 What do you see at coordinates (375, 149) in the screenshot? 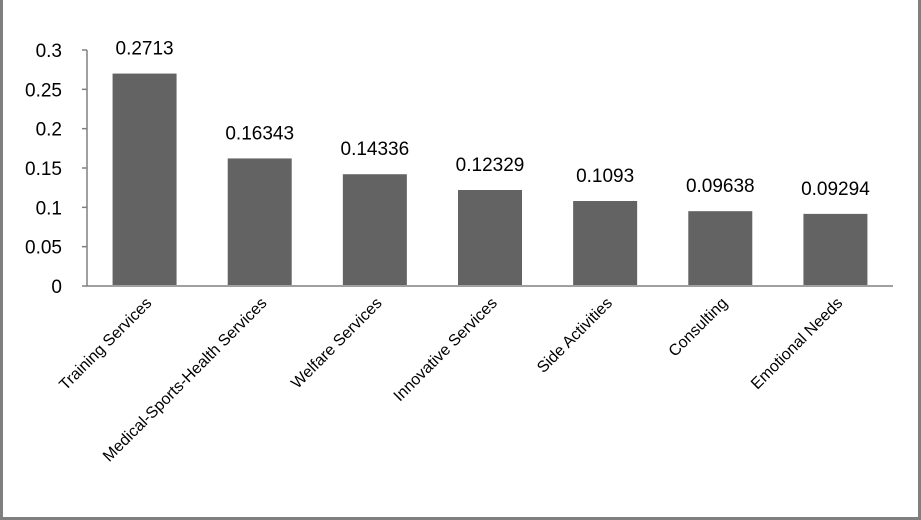
I see `data-label: 0.14336` at bounding box center [375, 149].